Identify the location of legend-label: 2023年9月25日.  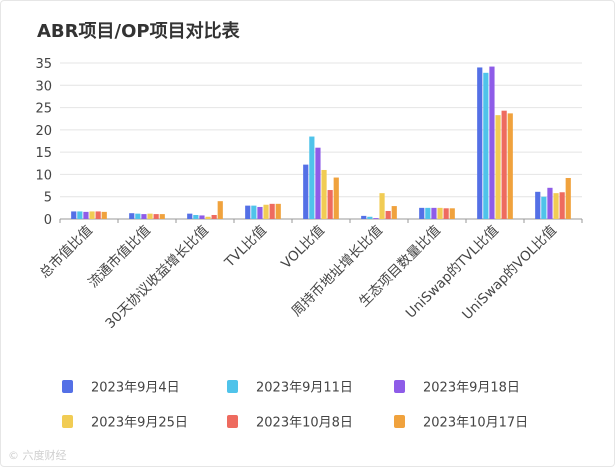
(139, 423).